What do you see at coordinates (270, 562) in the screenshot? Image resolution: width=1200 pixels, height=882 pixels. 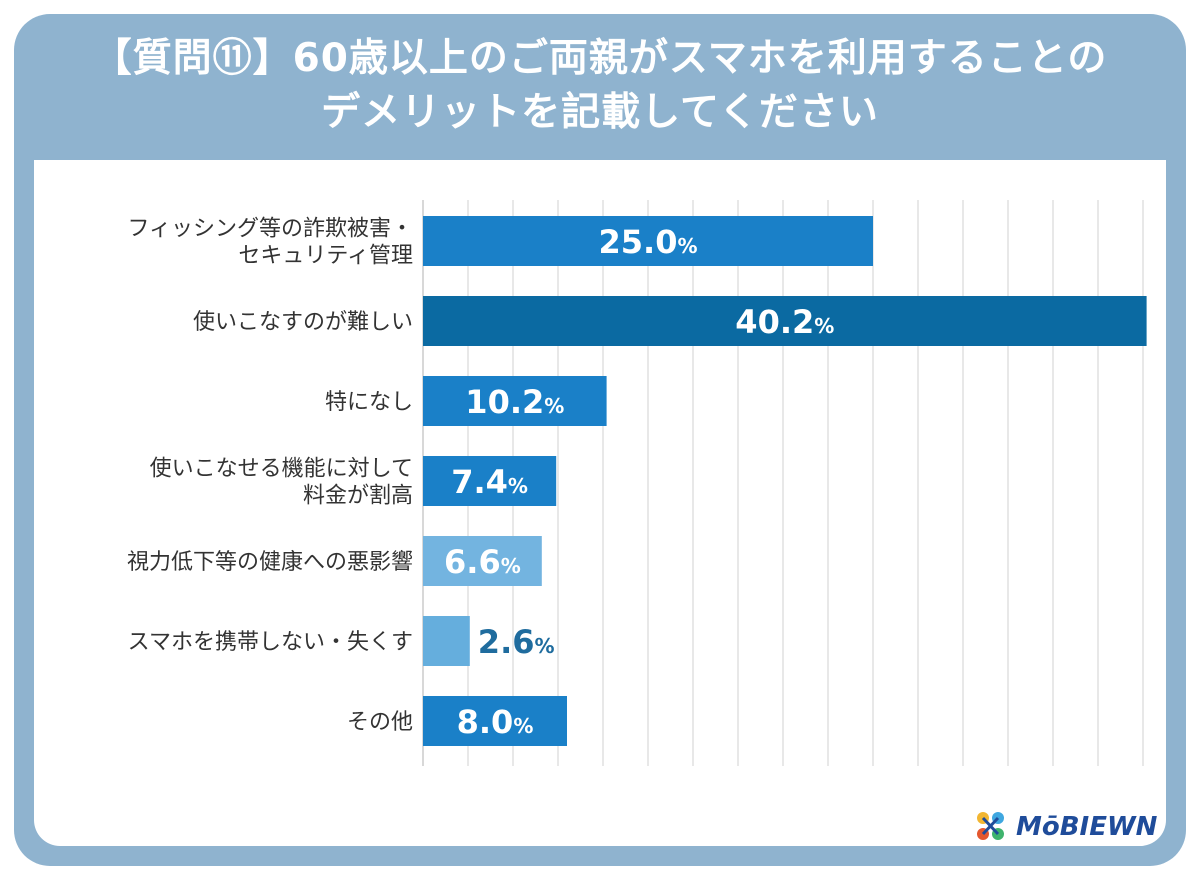 I see `category-label: 視力低下等の健康への悪影響` at bounding box center [270, 562].